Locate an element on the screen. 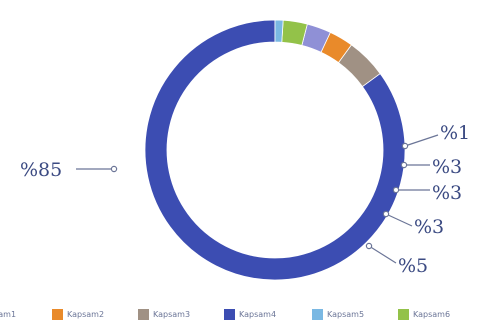 The image size is (478, 327). legend-label: Kapsam1 is located at coordinates (8, 314).